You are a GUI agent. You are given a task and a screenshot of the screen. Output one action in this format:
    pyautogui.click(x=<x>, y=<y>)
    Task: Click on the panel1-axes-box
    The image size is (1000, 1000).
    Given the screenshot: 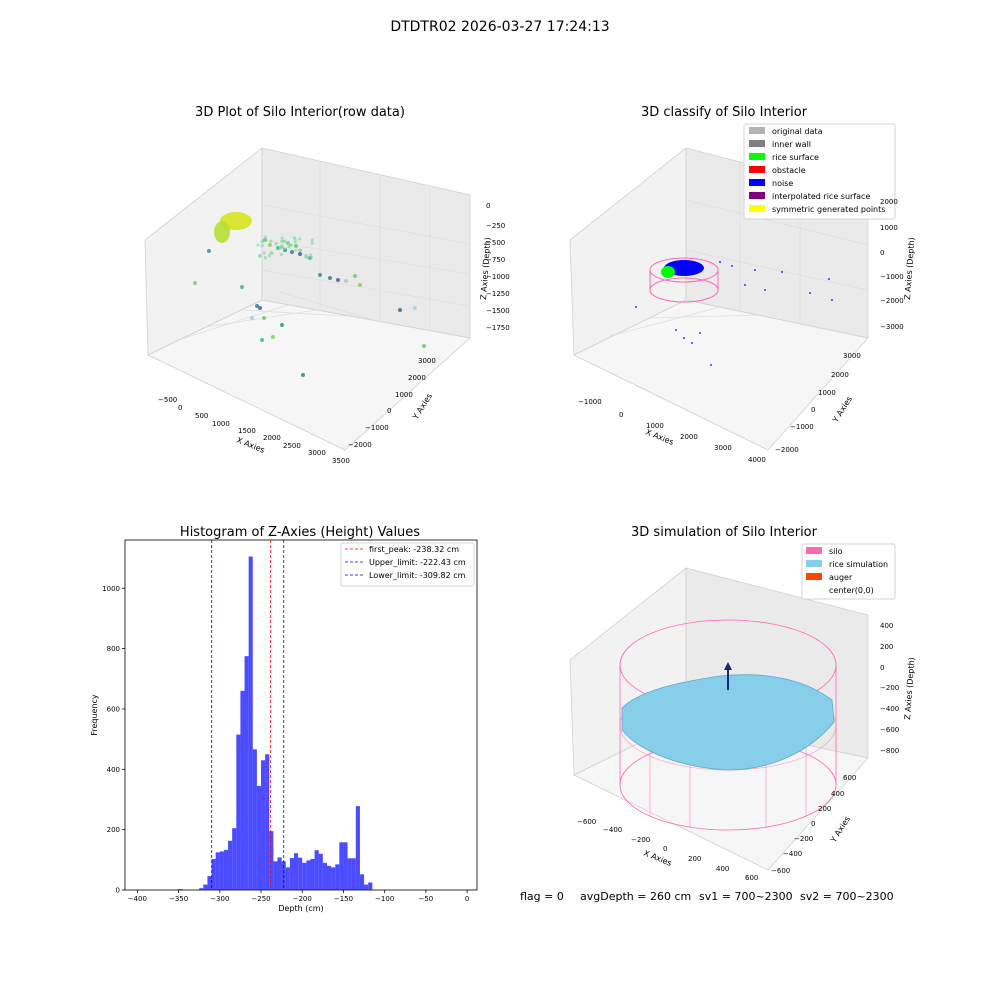 What is the action you would take?
    pyautogui.click(x=307, y=299)
    